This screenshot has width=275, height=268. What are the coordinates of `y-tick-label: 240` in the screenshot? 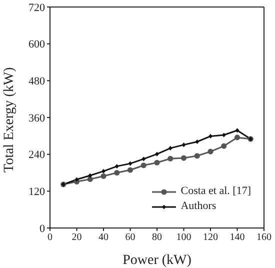 It's located at (37, 155).